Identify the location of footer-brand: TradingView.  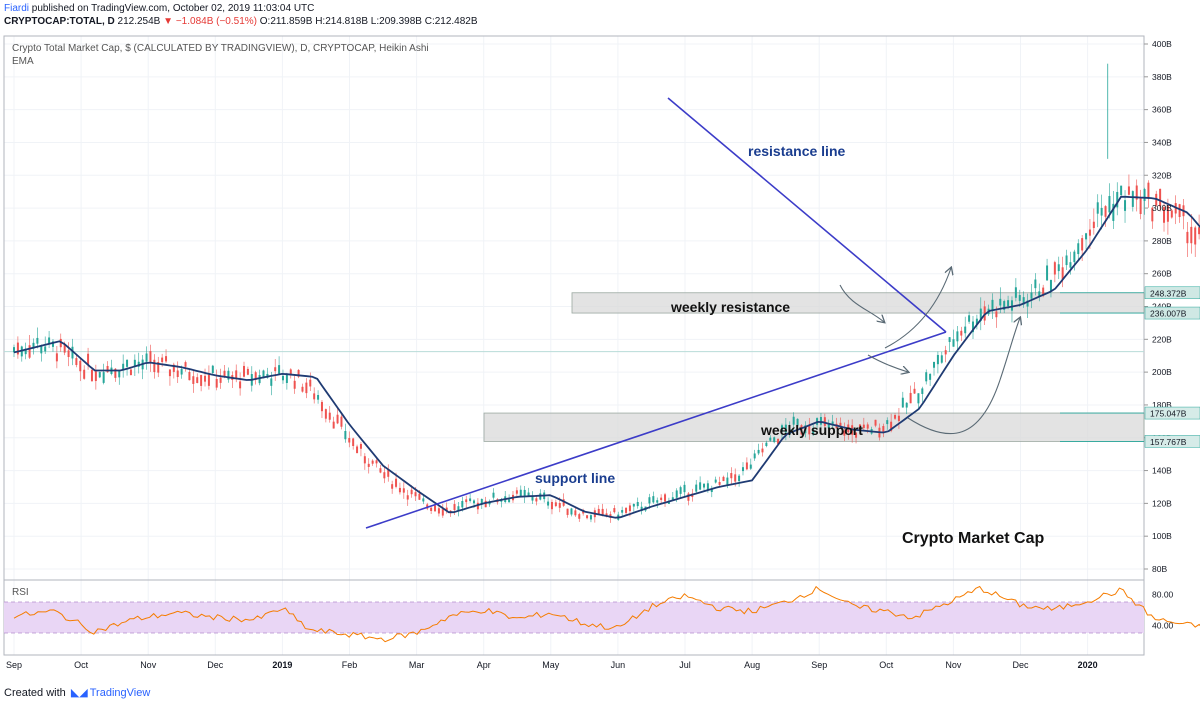
(120, 693).